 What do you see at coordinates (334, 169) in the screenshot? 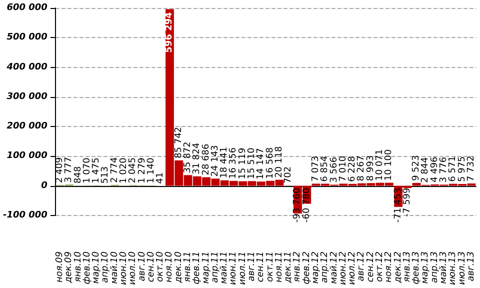
I see `data-label: 3 566` at bounding box center [334, 169].